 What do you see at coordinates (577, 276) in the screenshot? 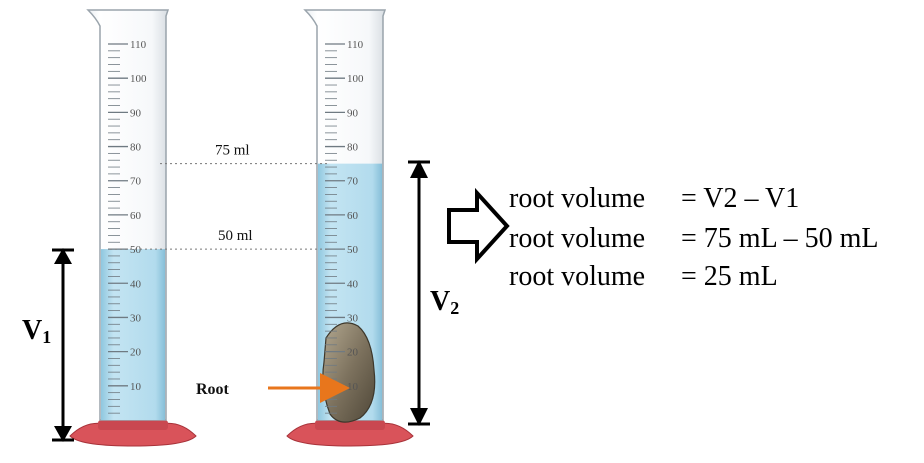
I see `equation-3-lhs: root volume` at bounding box center [577, 276].